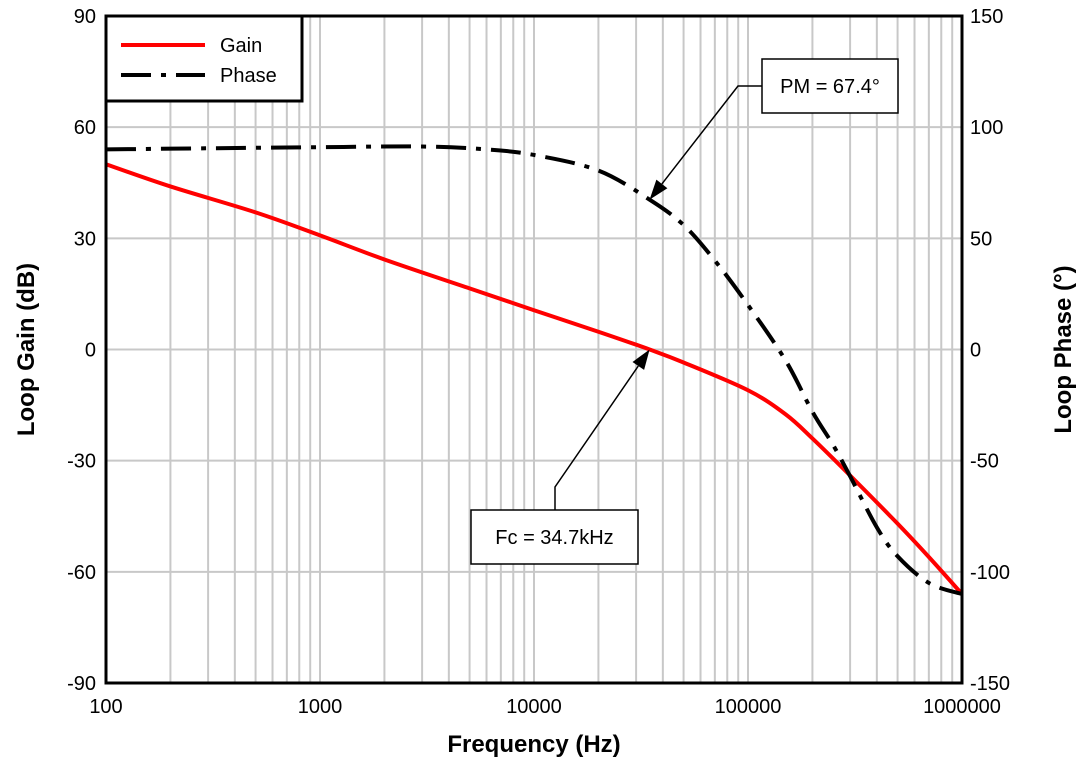  What do you see at coordinates (986, 128) in the screenshot?
I see `right-y-tick-label: 100` at bounding box center [986, 128].